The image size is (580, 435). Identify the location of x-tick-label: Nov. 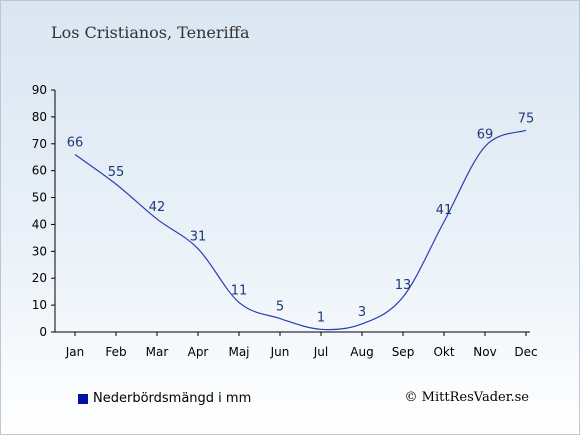
(484, 352).